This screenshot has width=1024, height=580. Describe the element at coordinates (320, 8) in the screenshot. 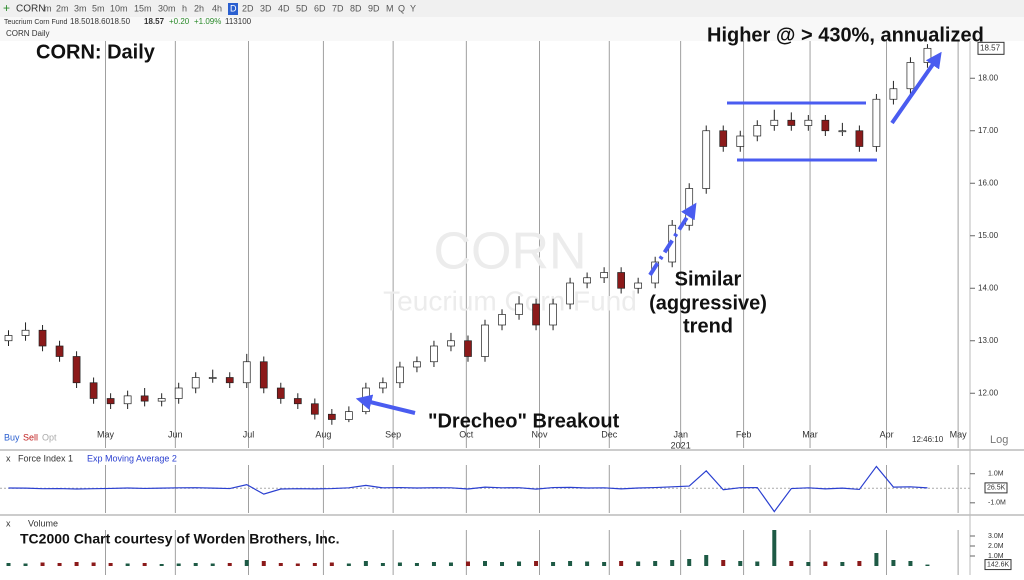

I see `timeframe-button: 6D` at that location.